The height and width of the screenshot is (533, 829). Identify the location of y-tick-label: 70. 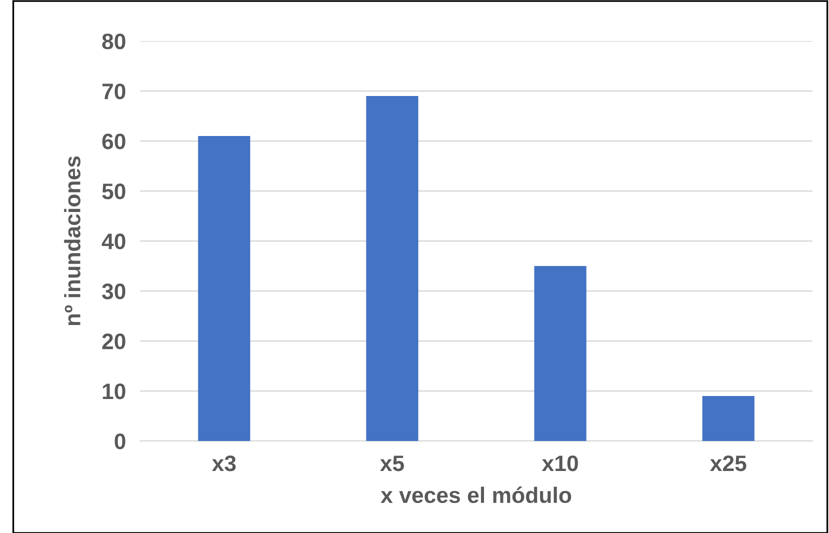
(114, 92).